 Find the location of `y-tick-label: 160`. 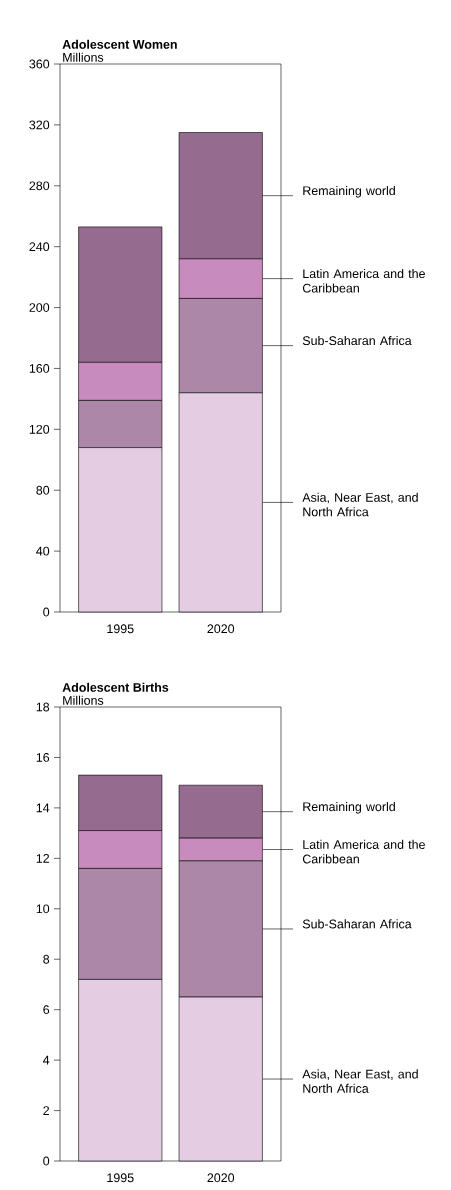

y-tick-label: 160 is located at coordinates (39, 368).